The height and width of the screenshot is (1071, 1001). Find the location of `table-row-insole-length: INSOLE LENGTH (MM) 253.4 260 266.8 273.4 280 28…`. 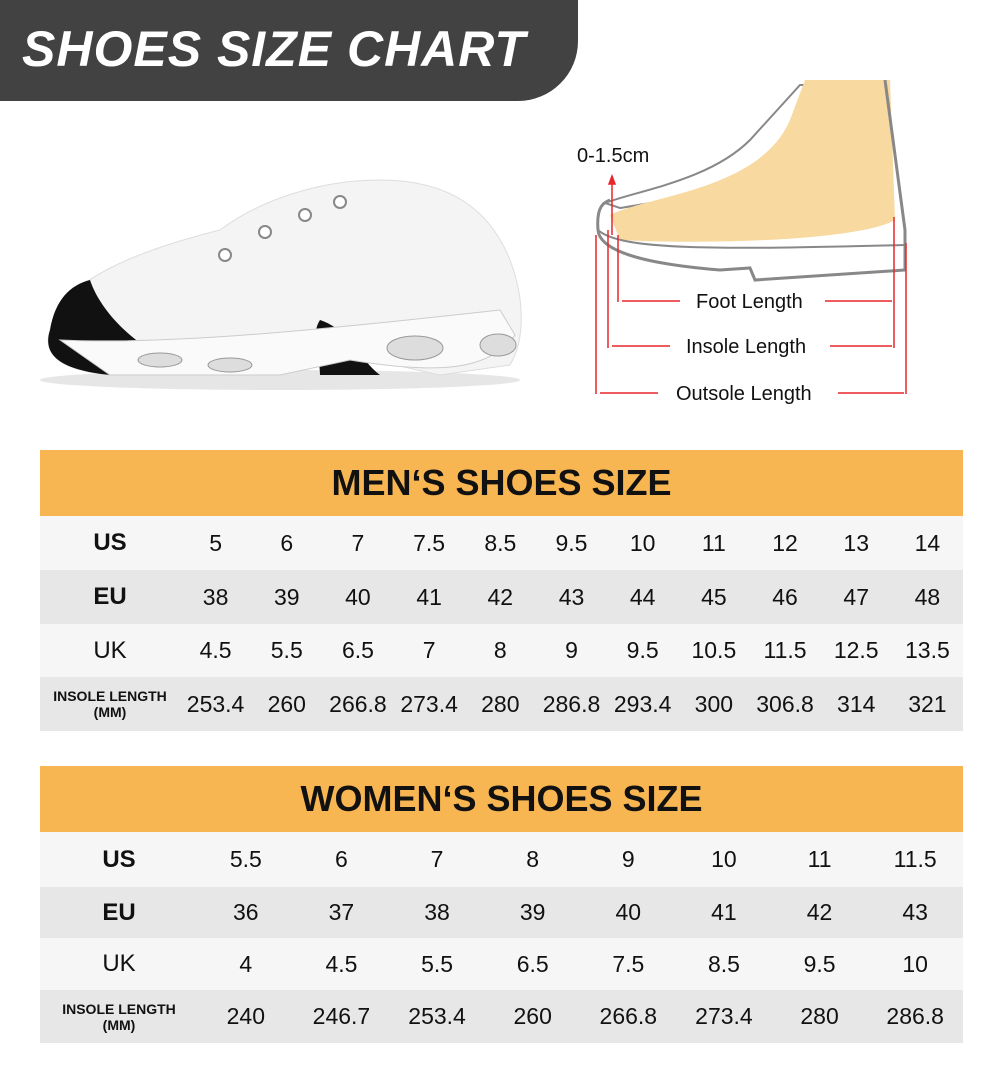

table-row-insole-length: INSOLE LENGTH (MM) 253.4 260 266.8 273.4 280 28… is located at coordinates (501, 704).